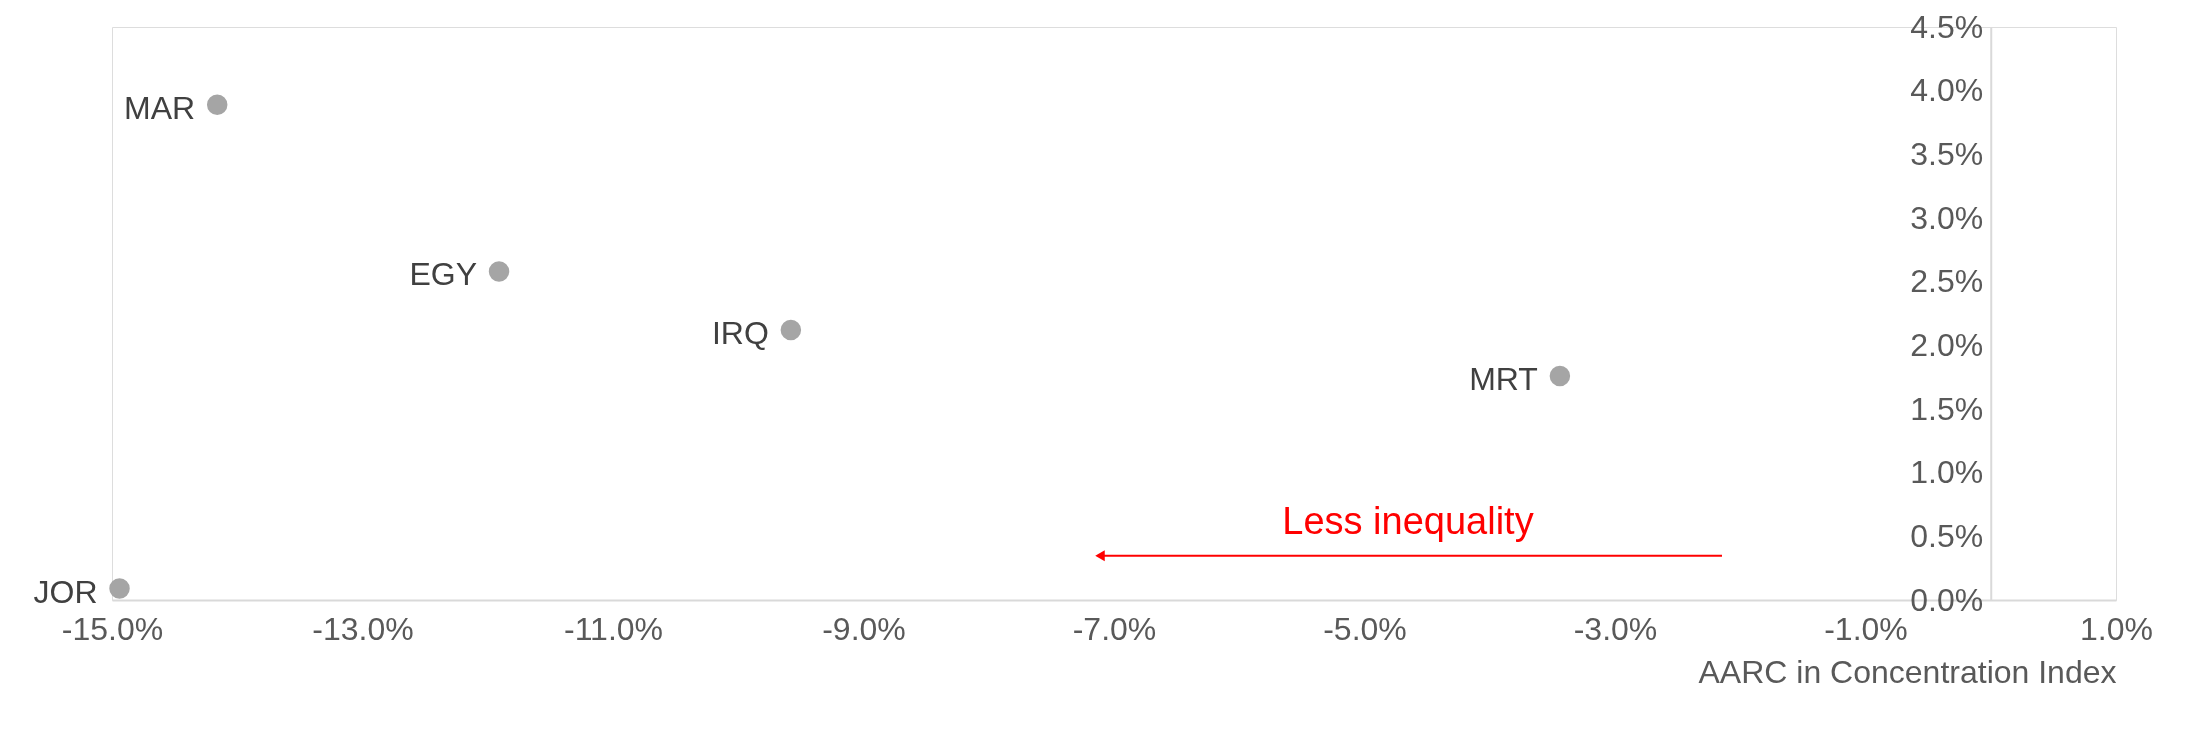 The height and width of the screenshot is (740, 2190). I want to click on x-tick-label: -15.0%, so click(112, 628).